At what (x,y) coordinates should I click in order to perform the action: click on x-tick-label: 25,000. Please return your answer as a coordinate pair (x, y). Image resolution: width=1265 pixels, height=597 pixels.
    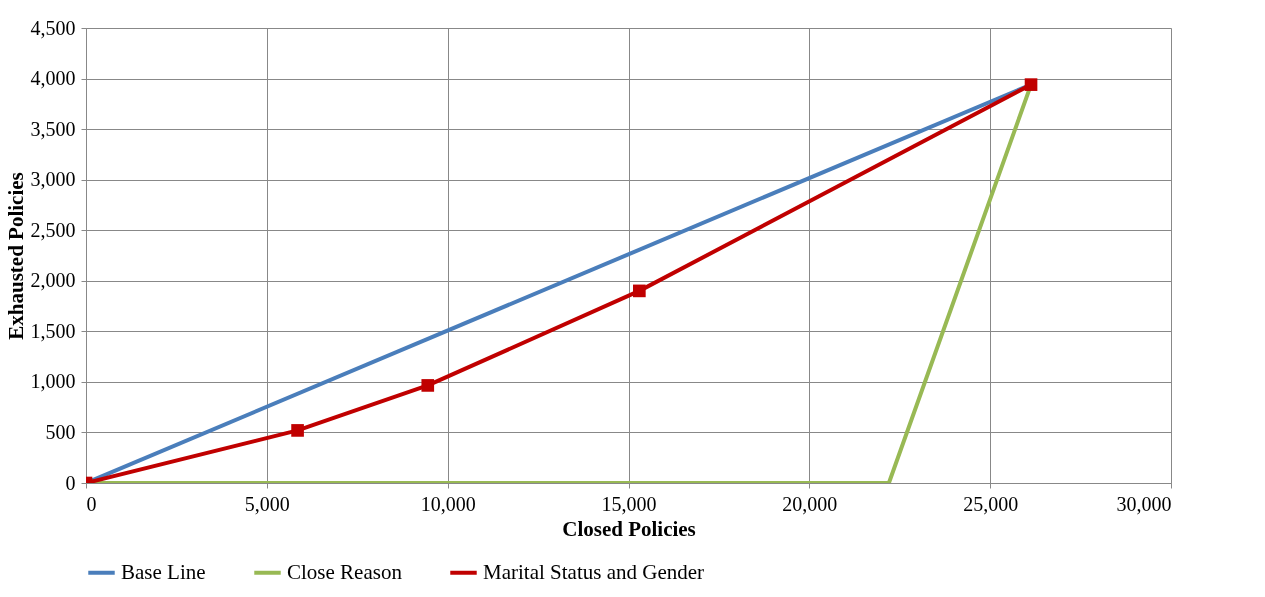
    Looking at the image, I should click on (991, 503).